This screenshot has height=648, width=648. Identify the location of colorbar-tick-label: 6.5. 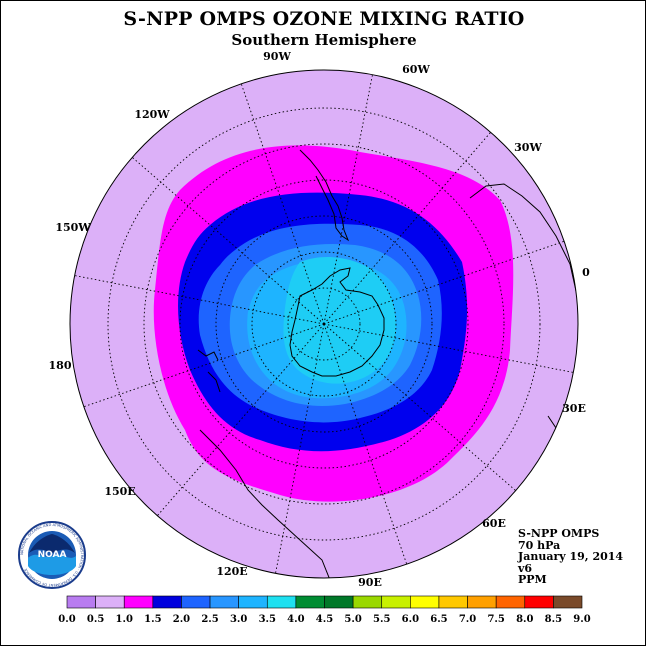
(438, 619).